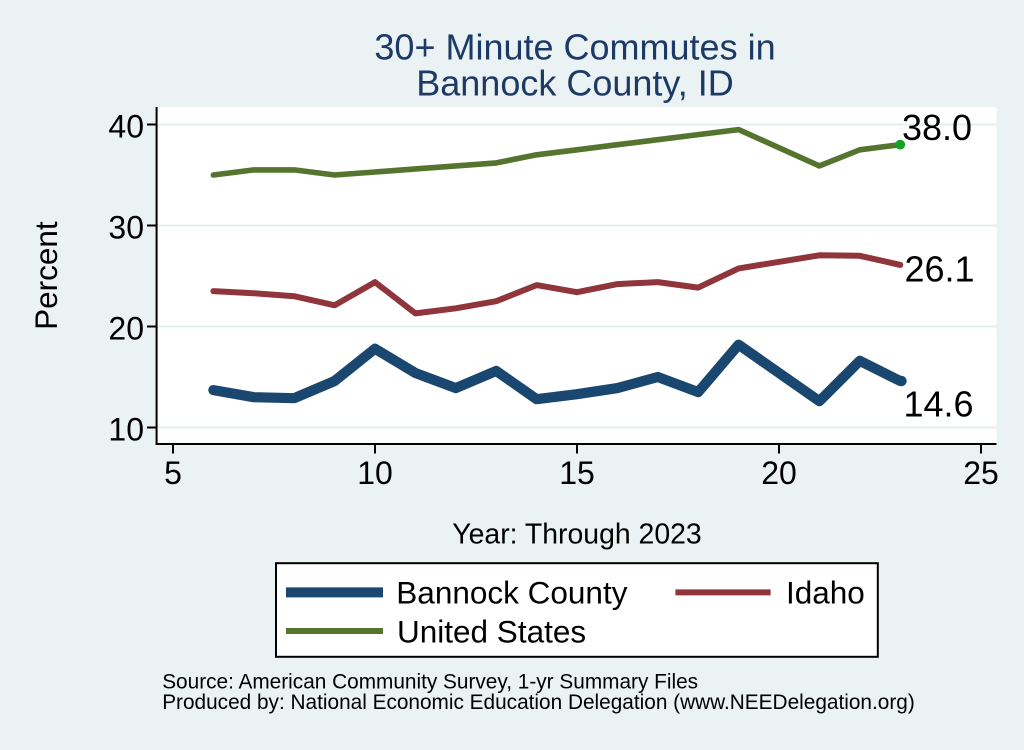  What do you see at coordinates (126, 228) in the screenshot?
I see `svg-text: 30` at bounding box center [126, 228].